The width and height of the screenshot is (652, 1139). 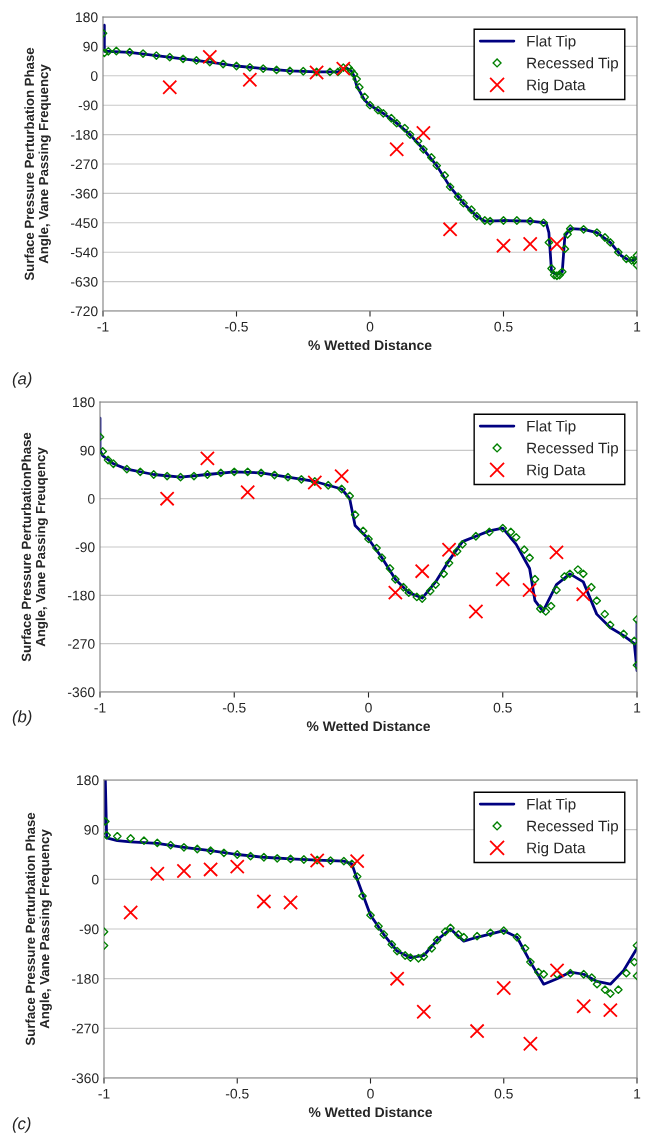 What do you see at coordinates (34, 547) in the screenshot?
I see `y-axis-title: Surface Pressure PerturbationPhase Angle, Vane Passing Freuqency` at bounding box center [34, 547].